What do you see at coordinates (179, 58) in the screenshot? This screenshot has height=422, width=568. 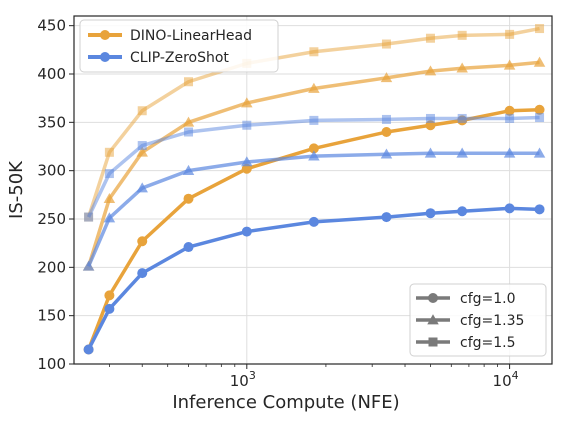 I see `legend-label: CLIP-ZeroShot` at bounding box center [179, 58].